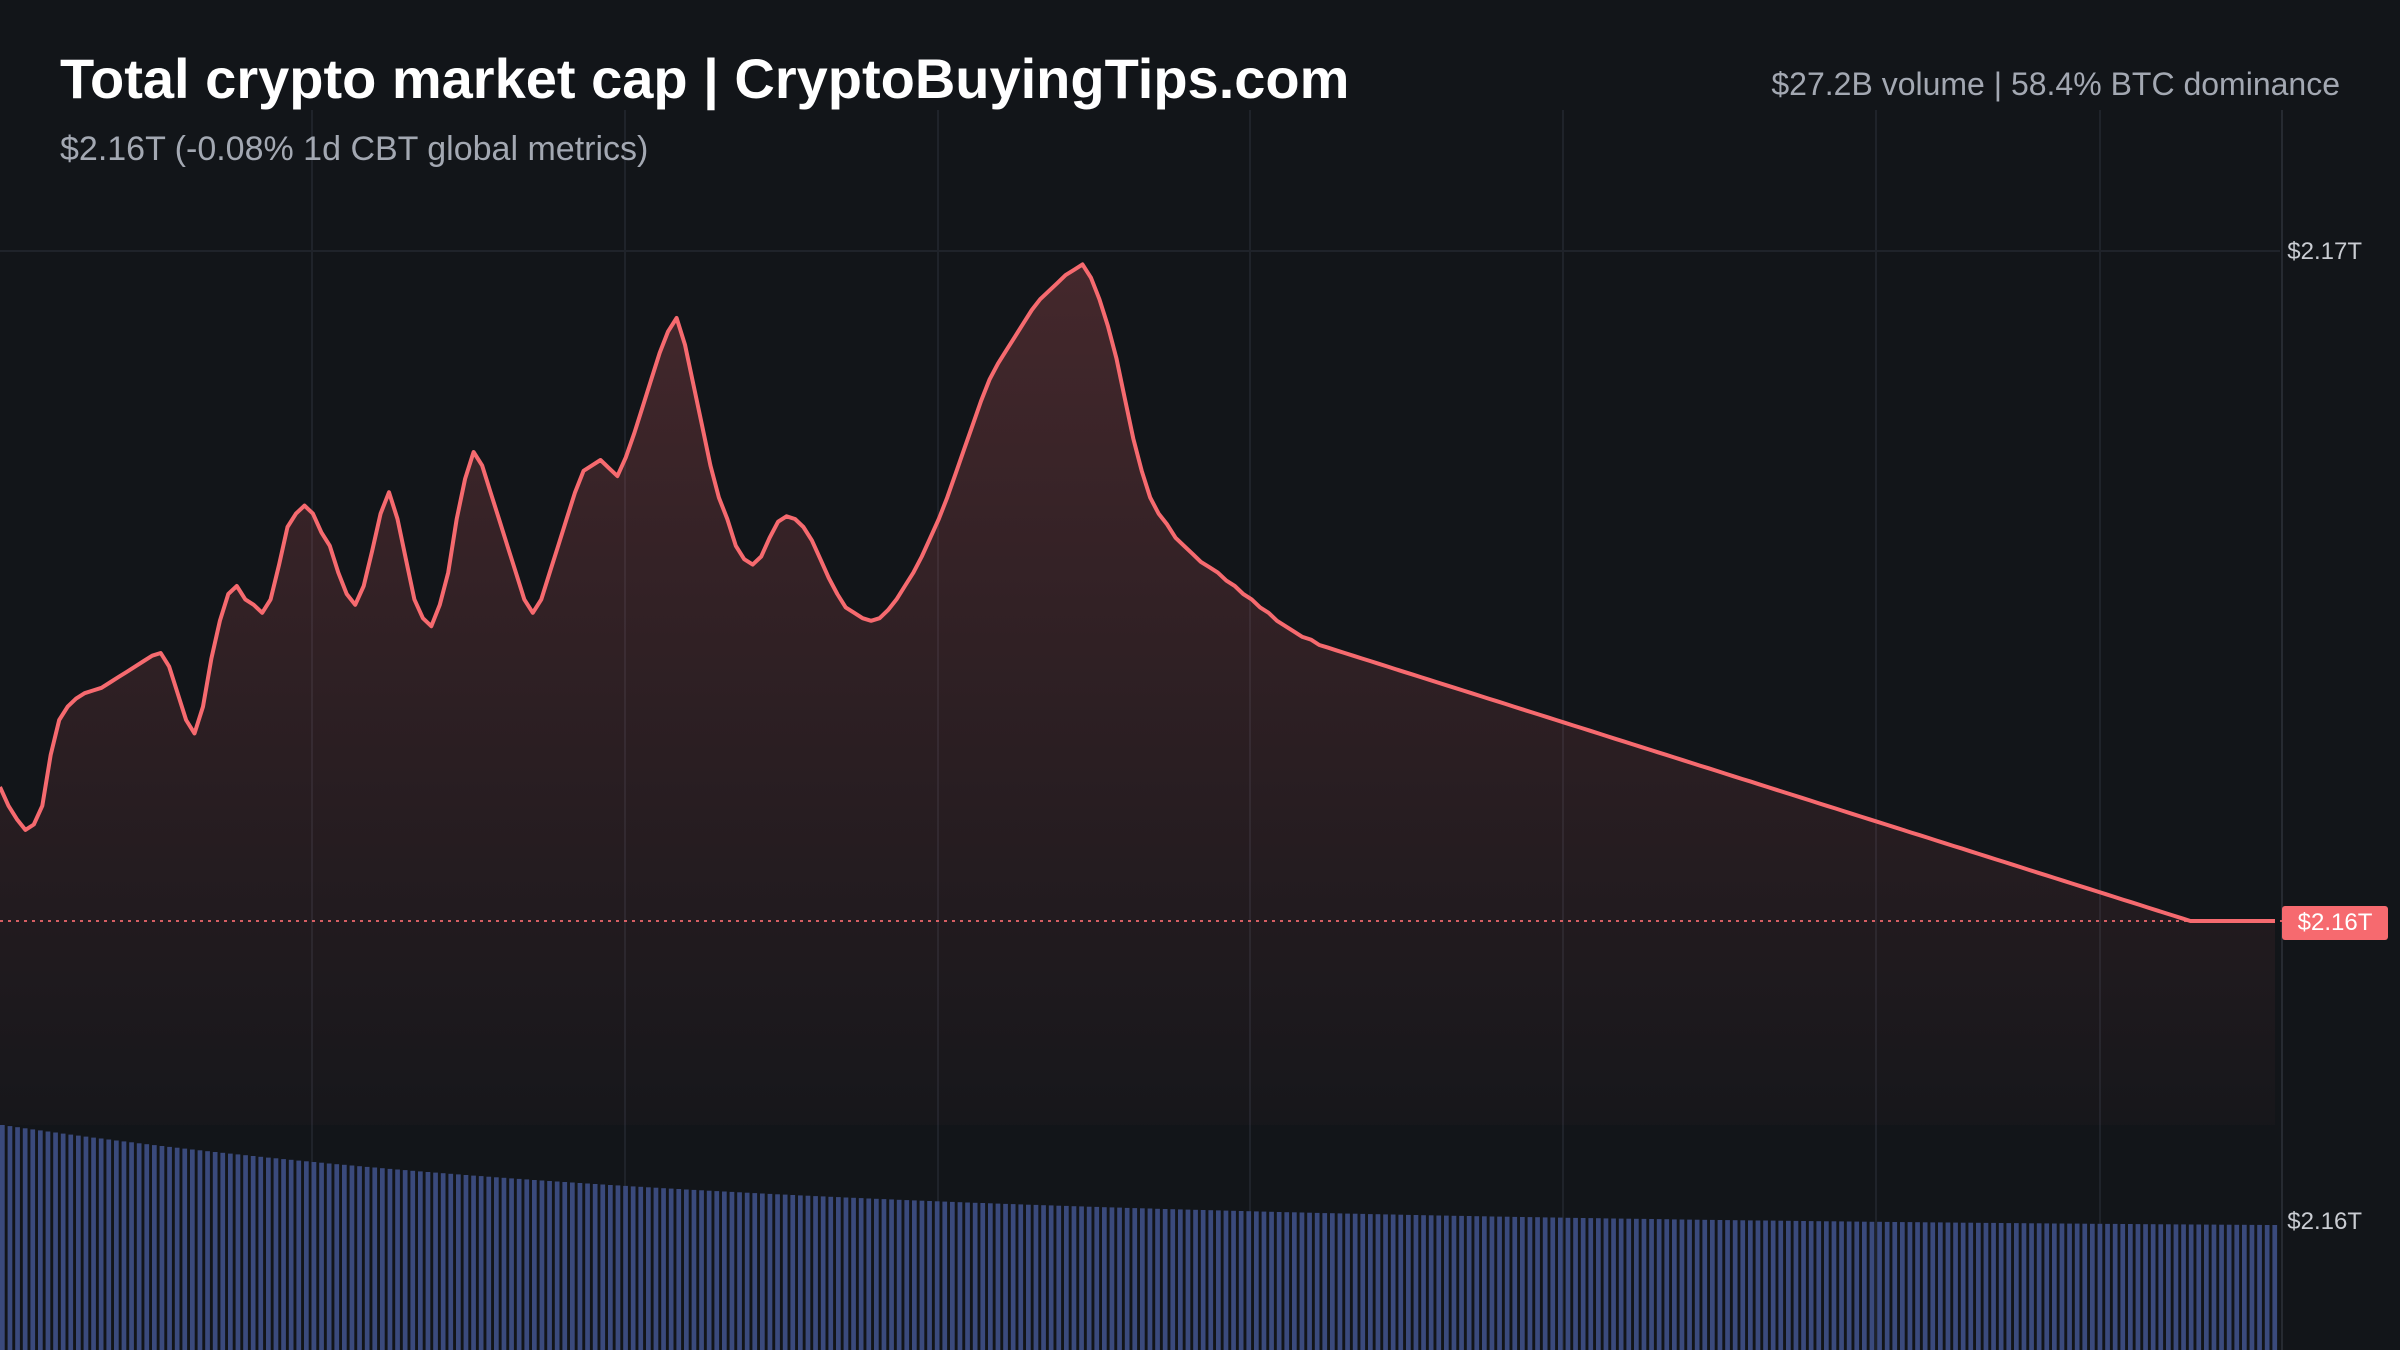 This screenshot has height=1350, width=2400. Describe the element at coordinates (2335, 923) in the screenshot. I see `current-price-badge: $2.16T` at that location.